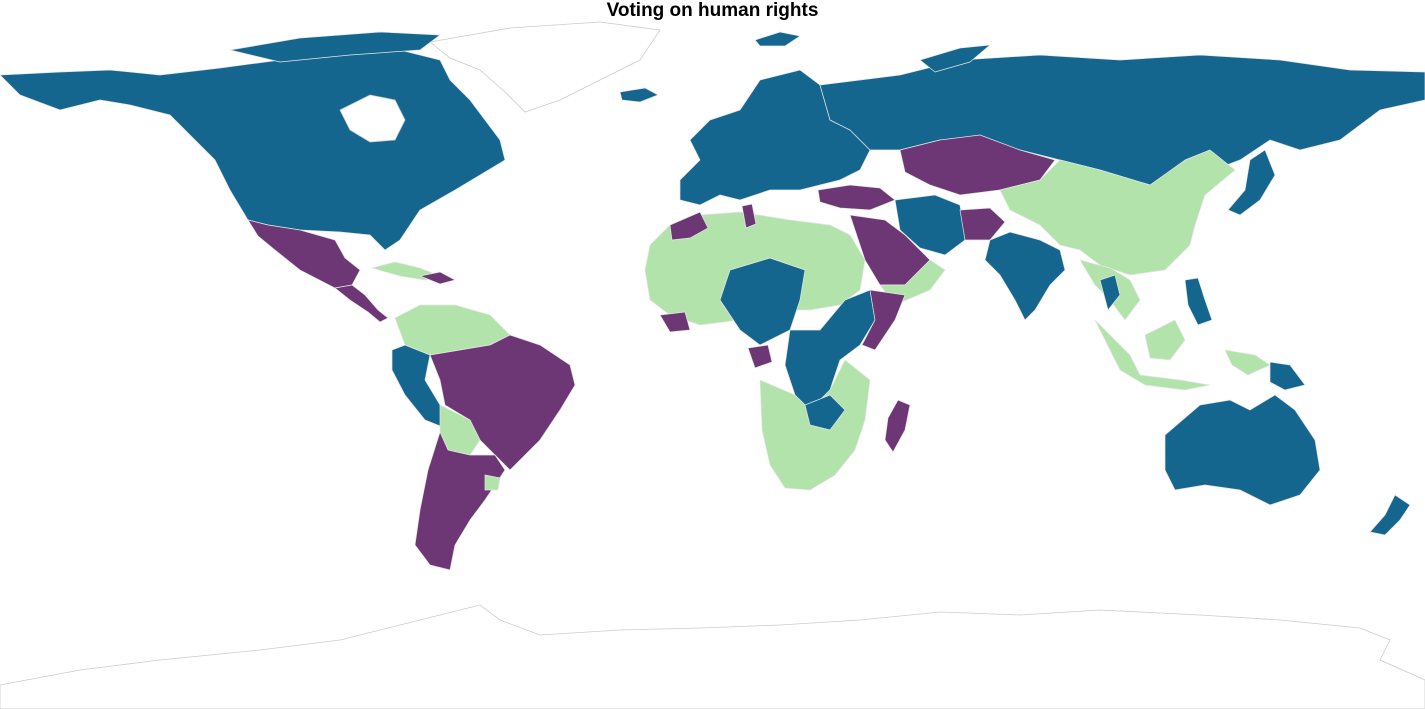  Describe the element at coordinates (545, 67) in the screenshot. I see `region-greenland` at that location.